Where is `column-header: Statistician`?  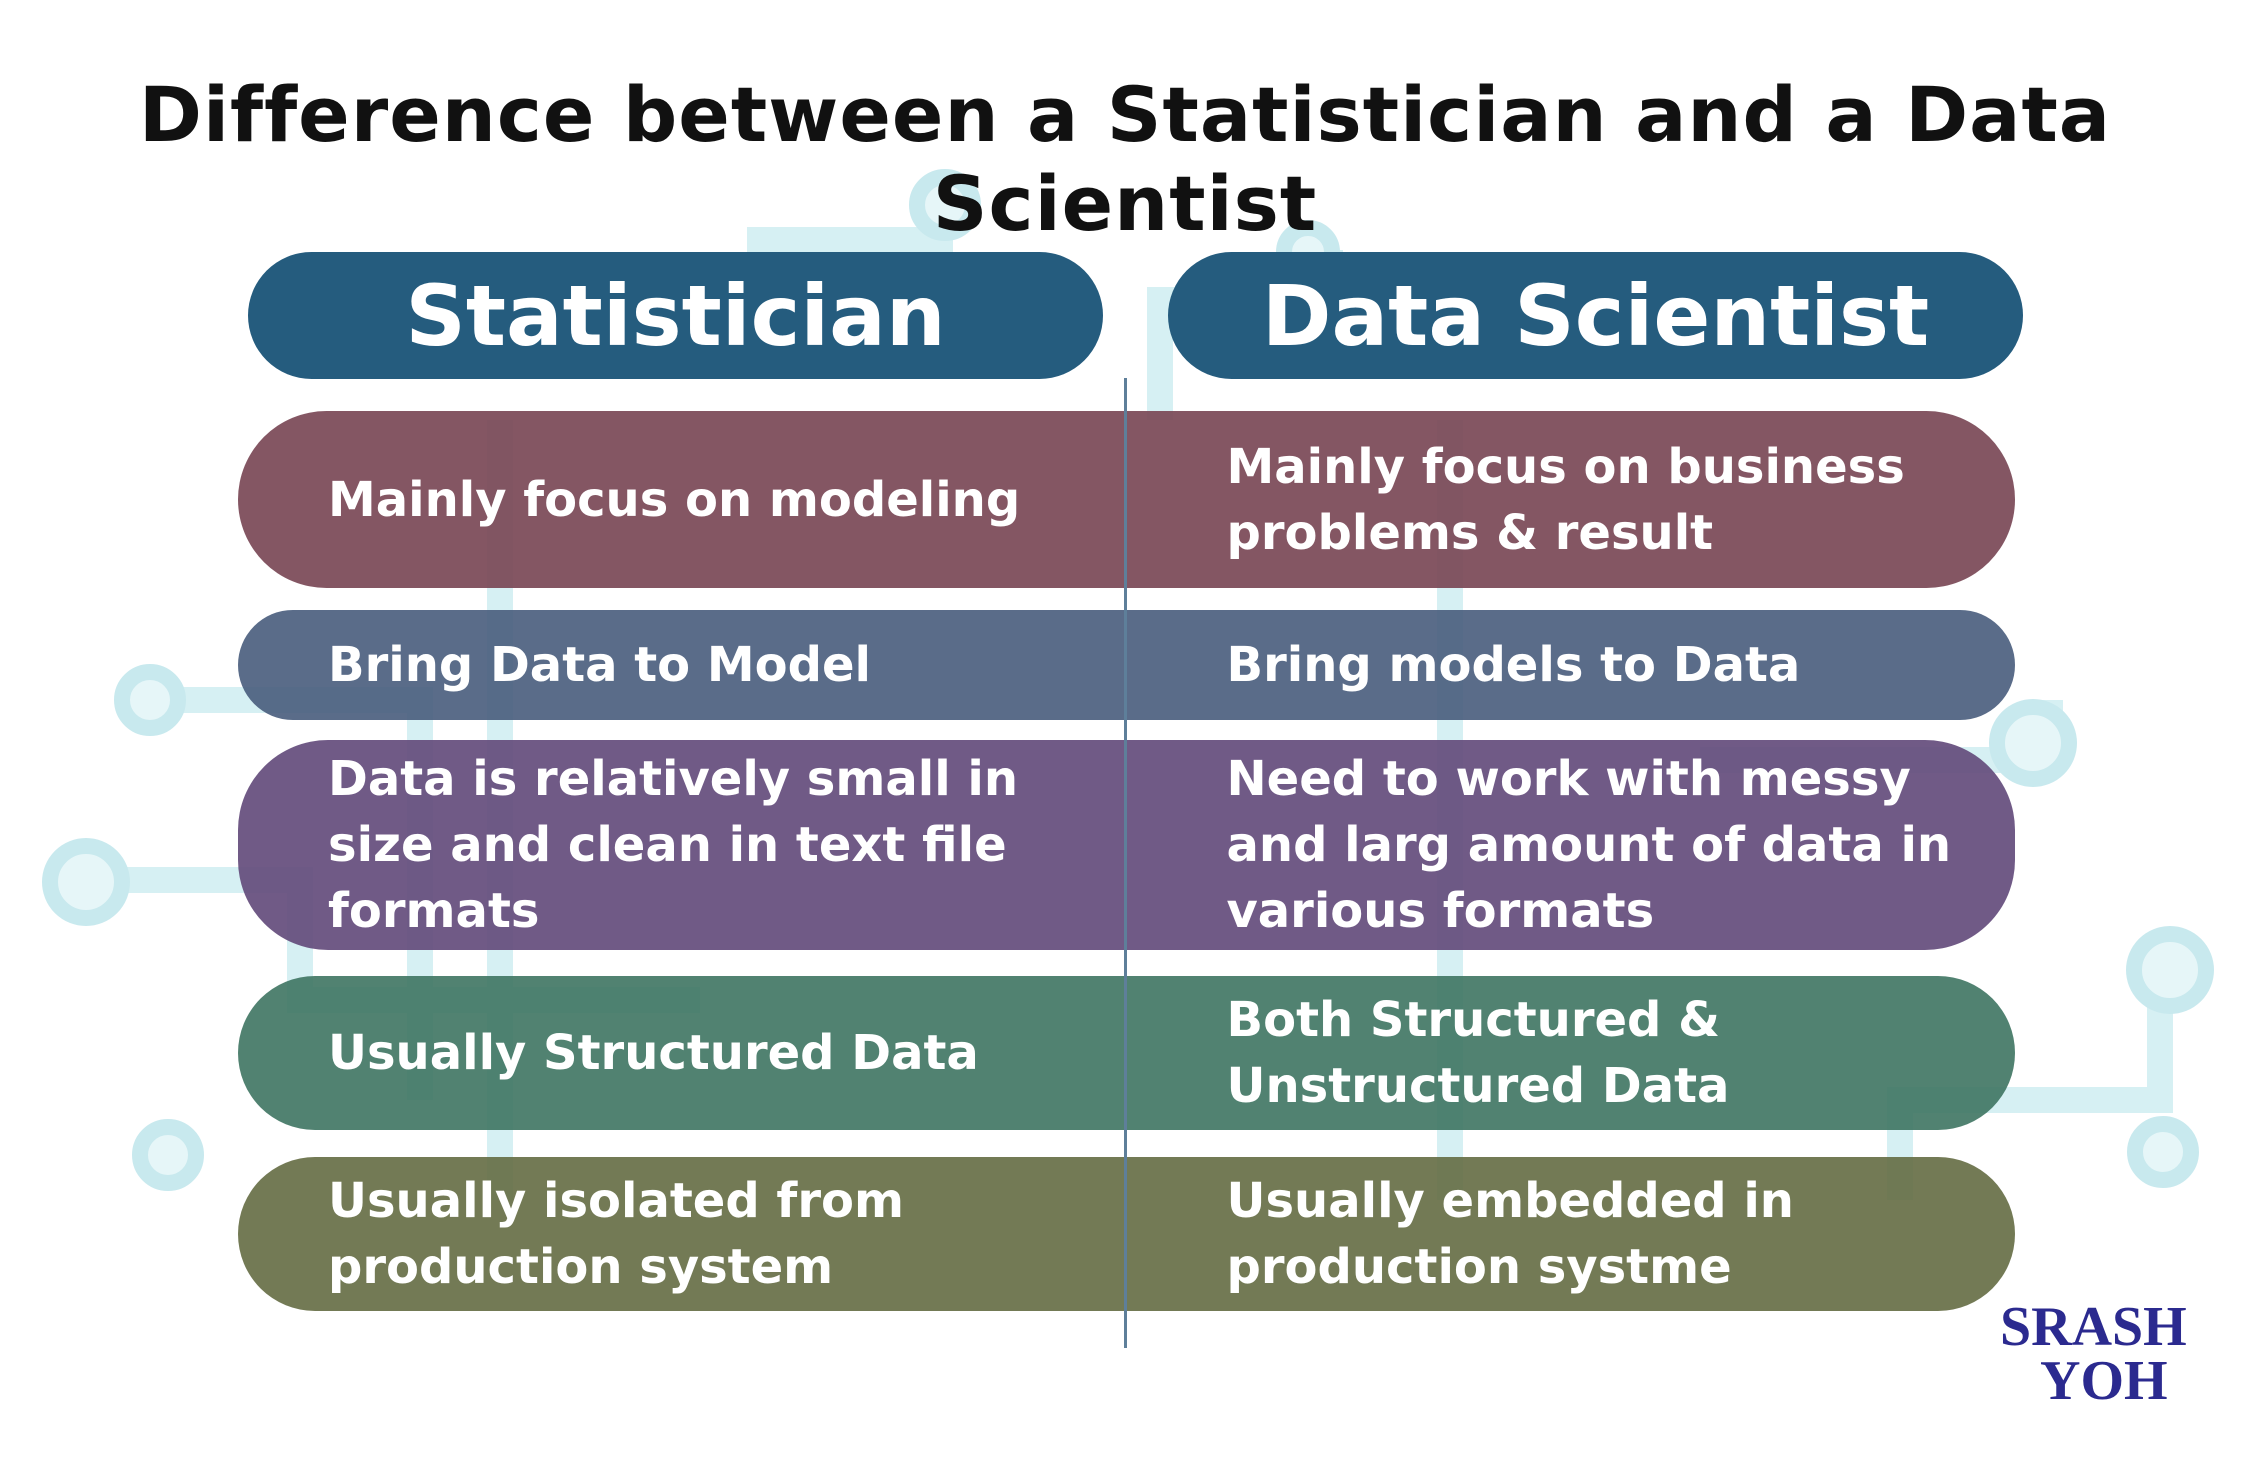 column-header: Statistician is located at coordinates (675, 315).